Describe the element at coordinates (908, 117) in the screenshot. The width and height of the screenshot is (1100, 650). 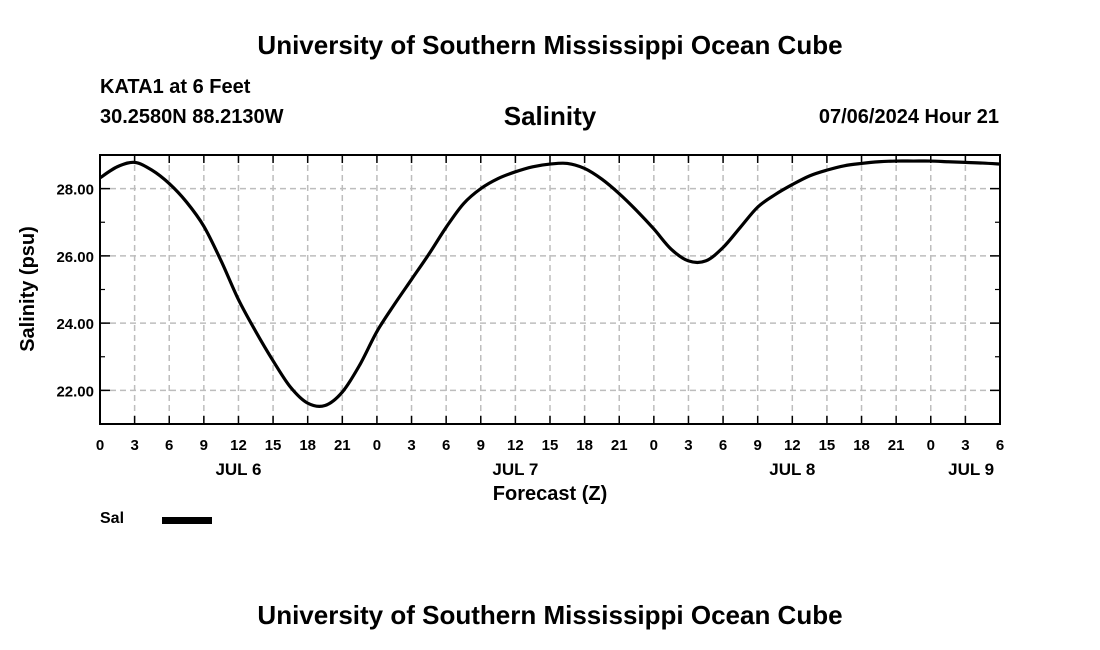
I see `forecast-datetime: 07/06/2024 Hour 21` at that location.